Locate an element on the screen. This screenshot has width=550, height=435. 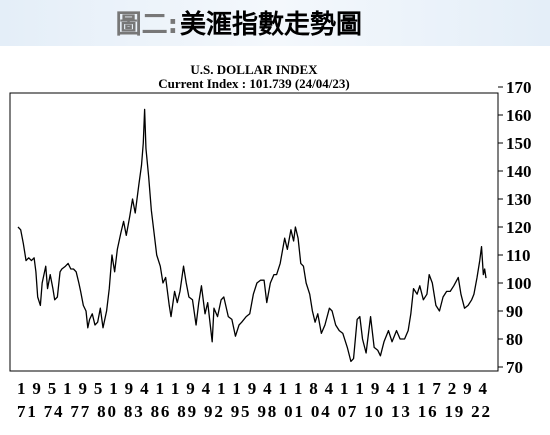
y-tick-label: 130 is located at coordinates (519, 199).